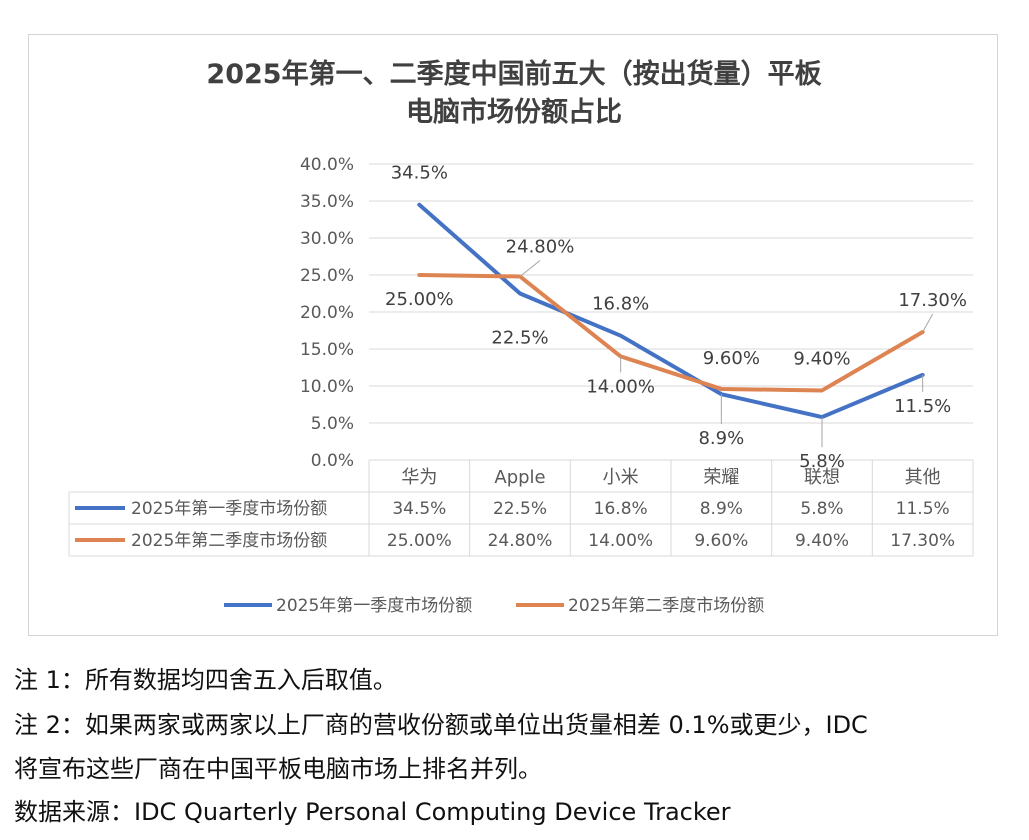 This screenshot has height=840, width=1029. Describe the element at coordinates (519, 477) in the screenshot. I see `x-tick-label: Apple` at that location.